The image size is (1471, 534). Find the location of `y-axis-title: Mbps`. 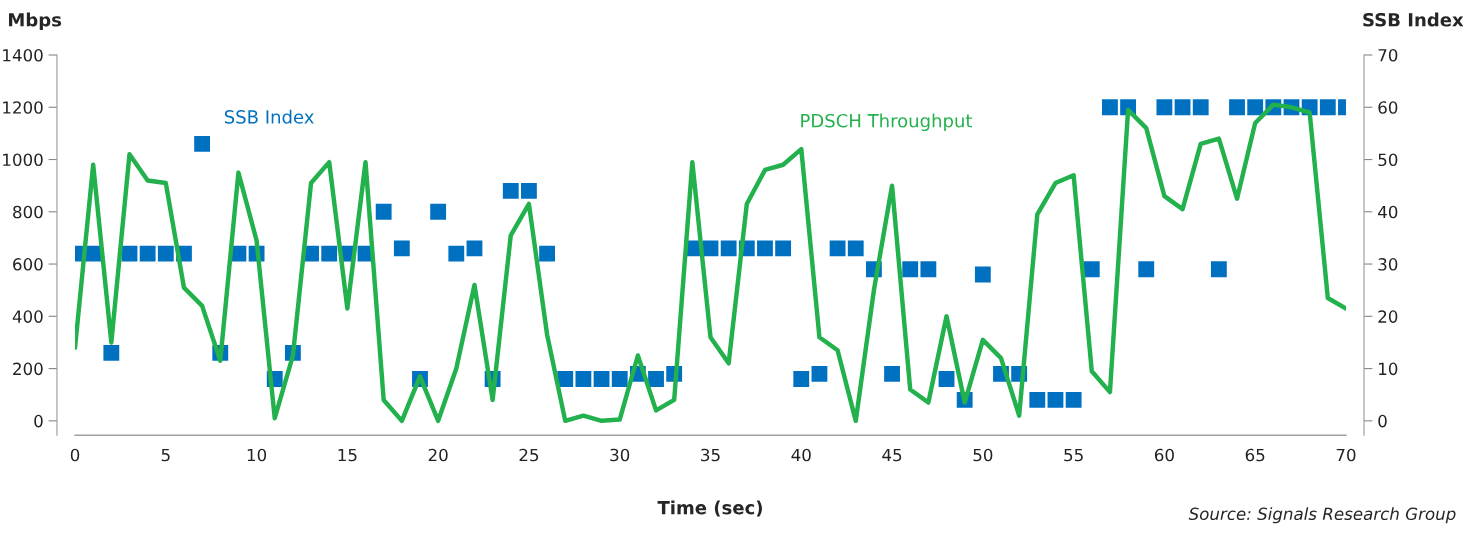

y-axis-title: Mbps is located at coordinates (35, 21).